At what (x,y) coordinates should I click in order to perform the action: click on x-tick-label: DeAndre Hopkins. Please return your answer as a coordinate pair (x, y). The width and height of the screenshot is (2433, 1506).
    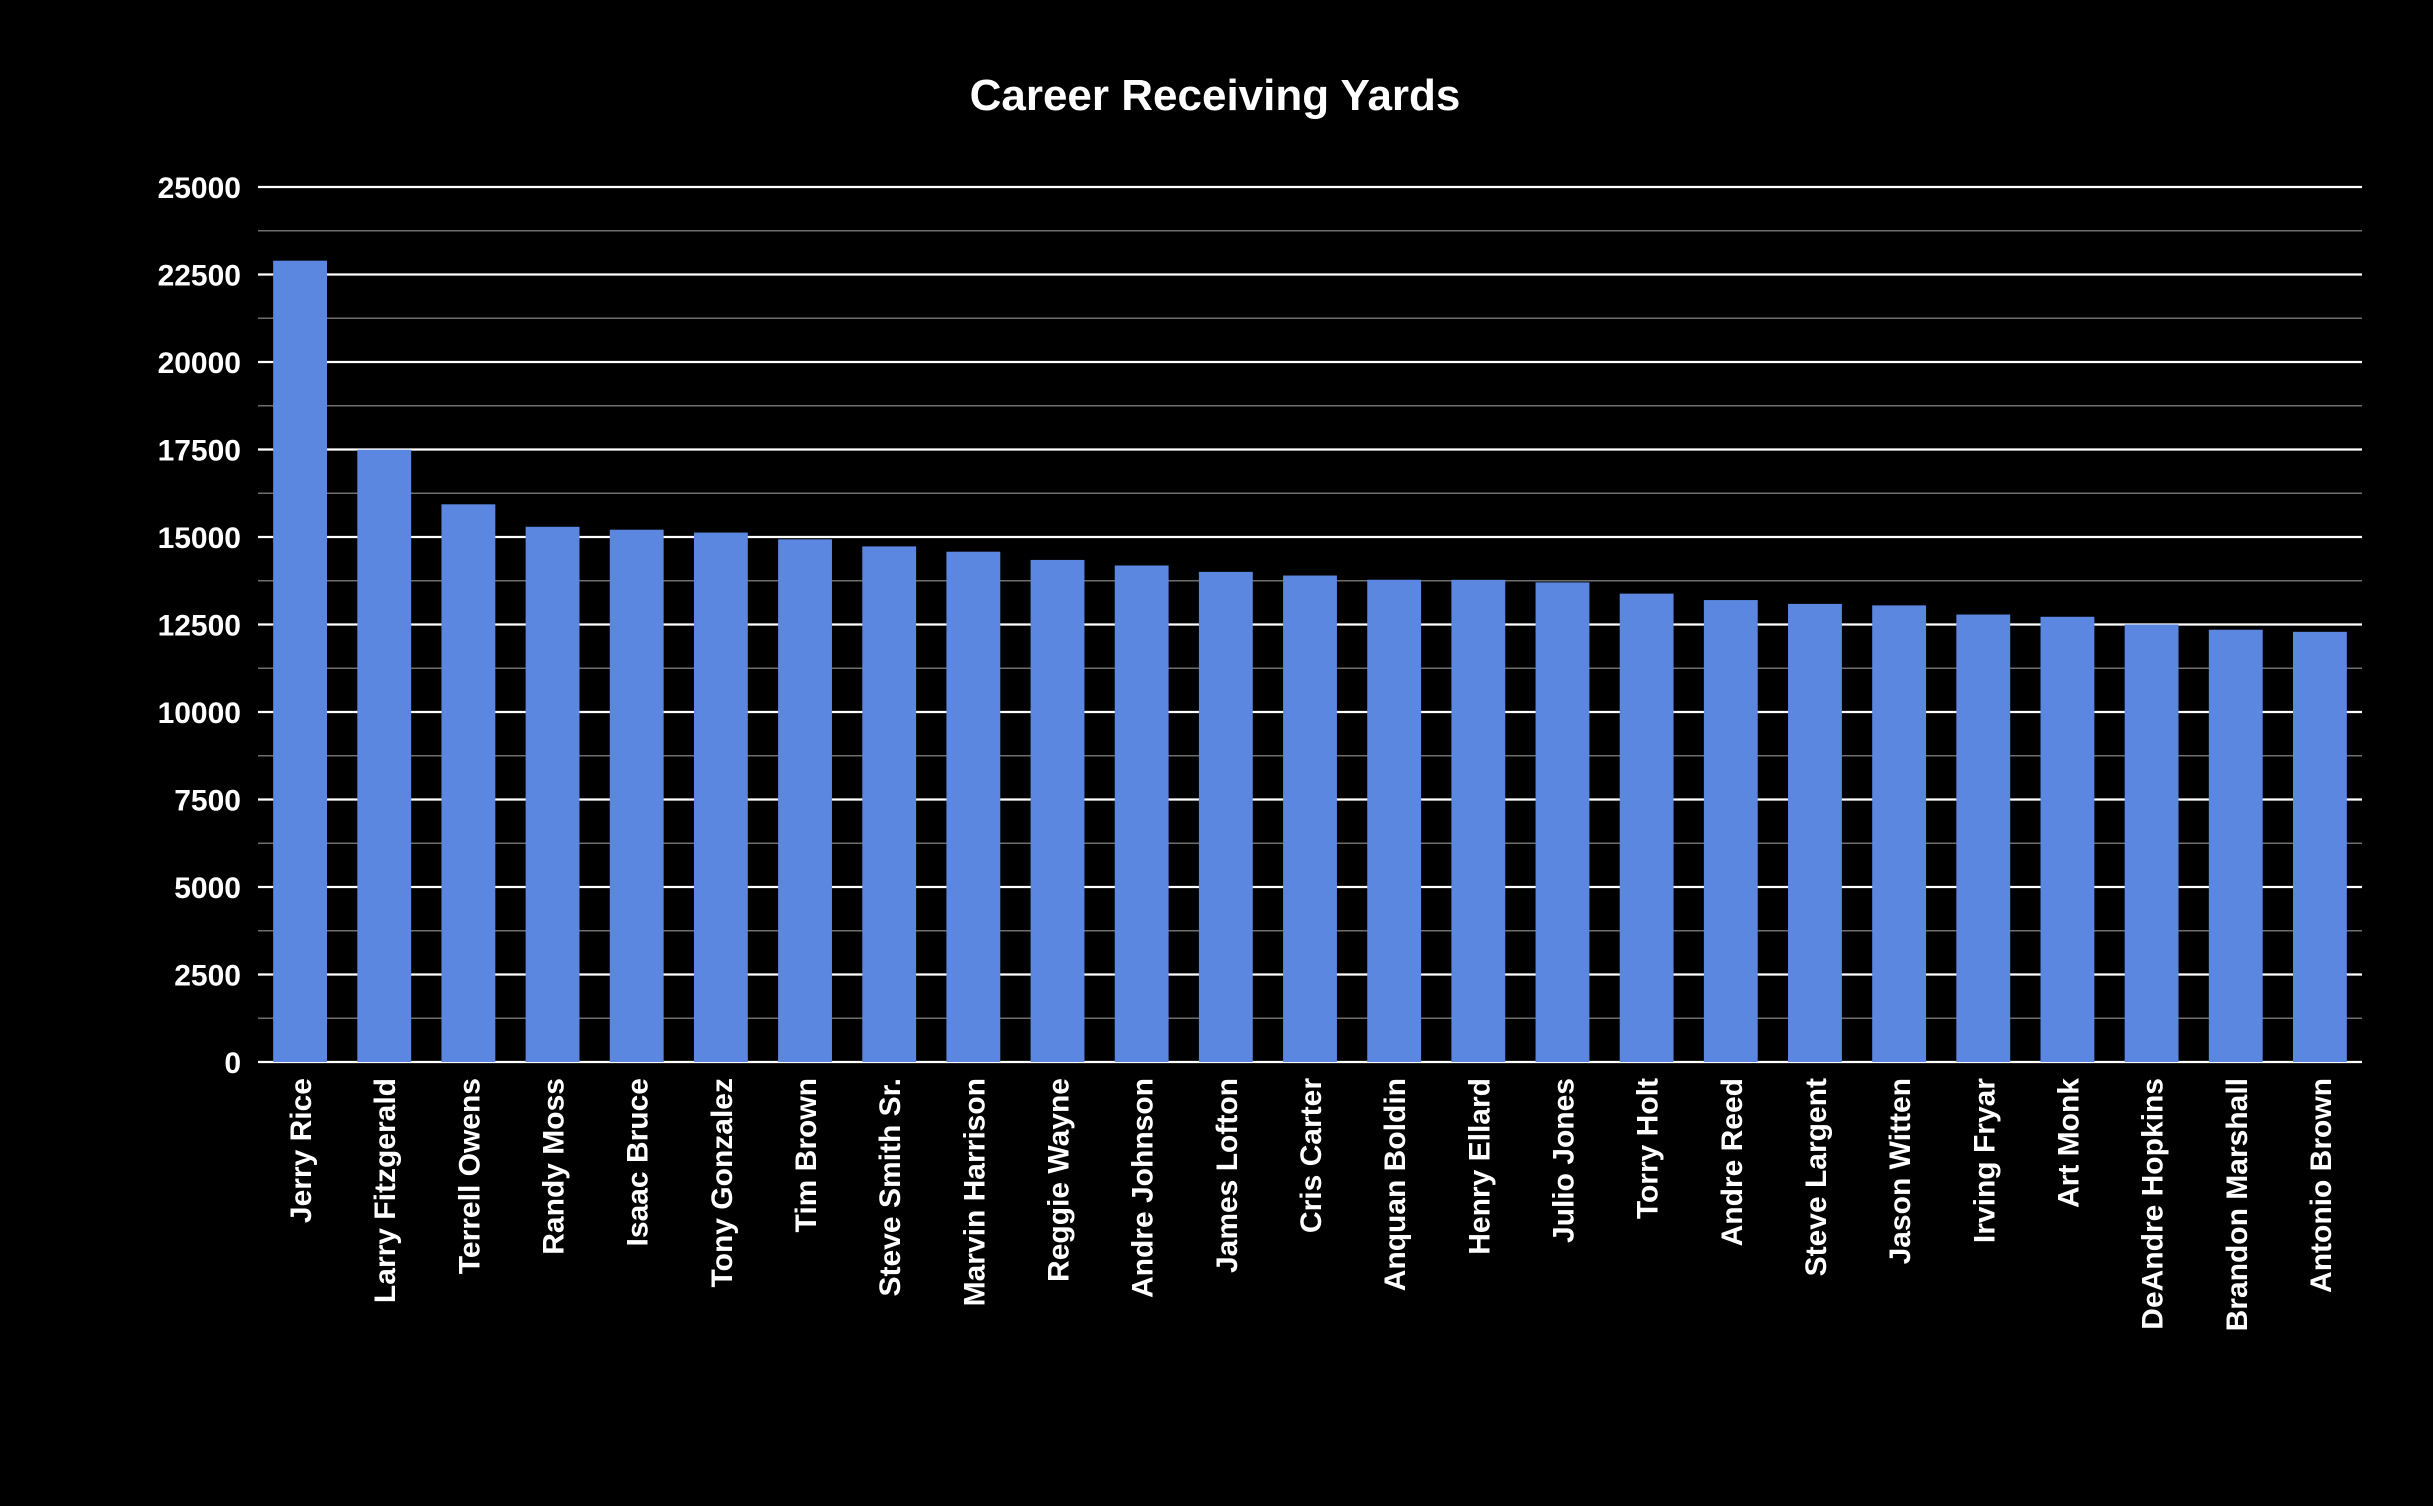
    Looking at the image, I should click on (2153, 1204).